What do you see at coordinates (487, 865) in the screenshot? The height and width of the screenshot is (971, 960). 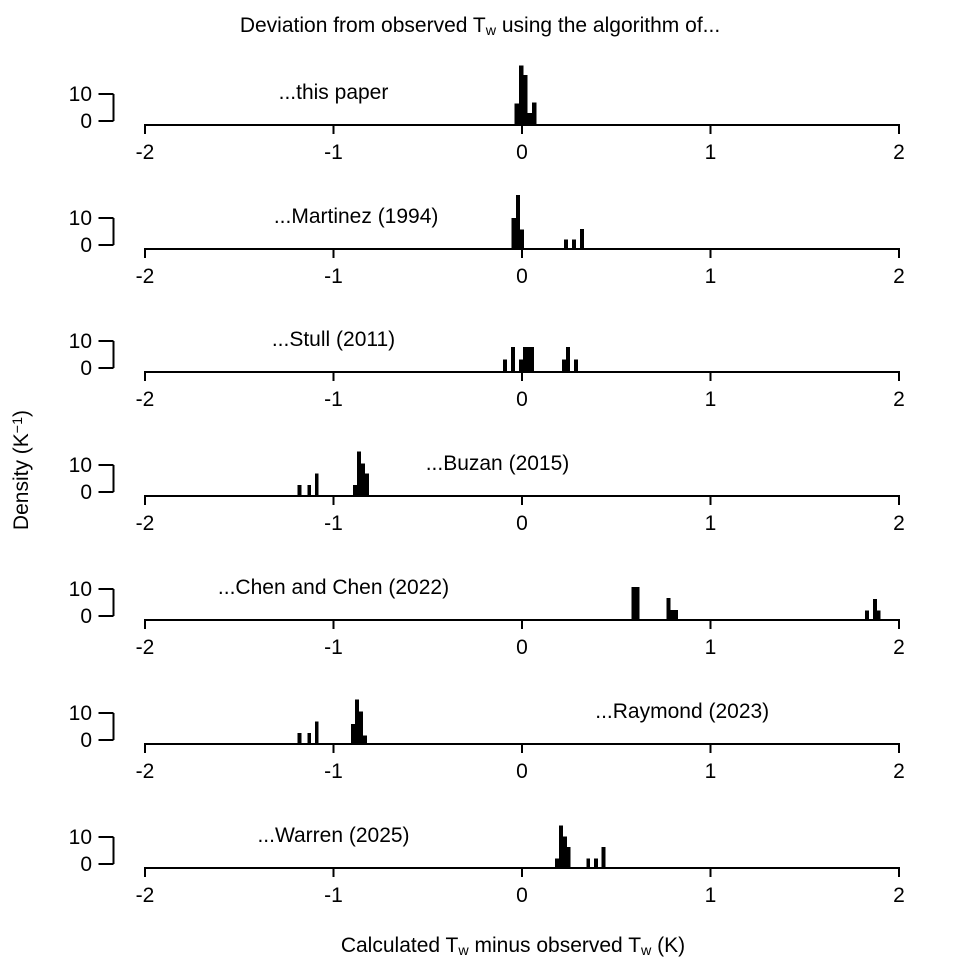 I see `panel-7: -2 -1 0 1 2 0 10 ...Warren (2025)` at bounding box center [487, 865].